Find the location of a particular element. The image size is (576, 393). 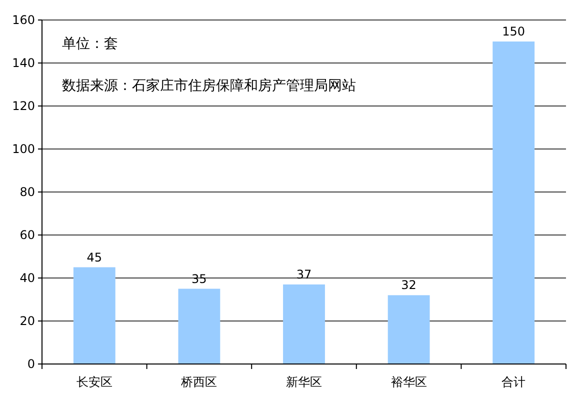

y-tick-label: 20 is located at coordinates (27, 321).